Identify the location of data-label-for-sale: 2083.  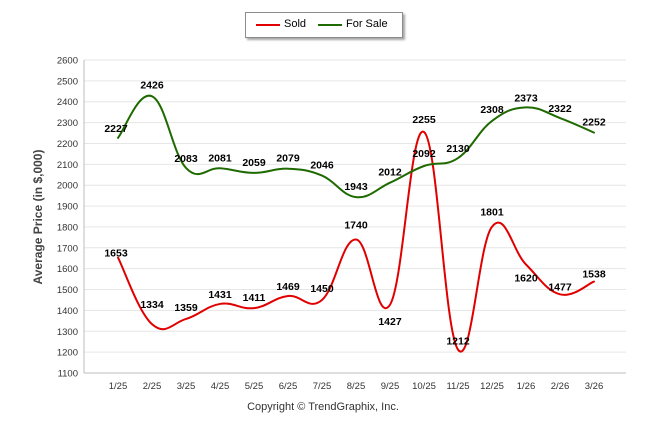
(186, 159).